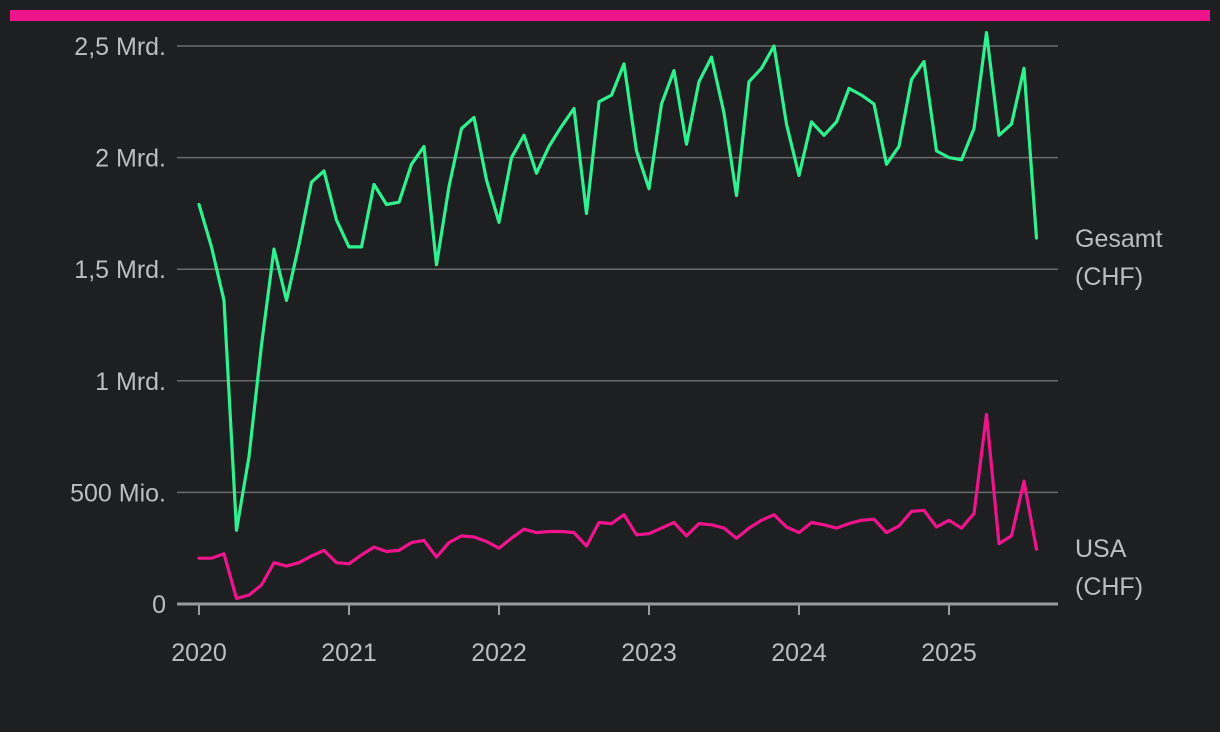 The image size is (1220, 732). Describe the element at coordinates (499, 653) in the screenshot. I see `x-tick-label: 2022` at that location.